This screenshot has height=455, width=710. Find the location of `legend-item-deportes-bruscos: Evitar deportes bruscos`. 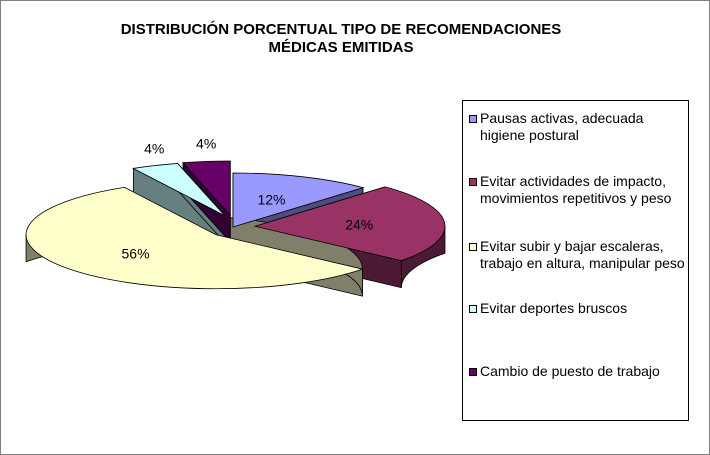

legend-item-deportes-bruscos: Evitar deportes bruscos is located at coordinates (578, 308).